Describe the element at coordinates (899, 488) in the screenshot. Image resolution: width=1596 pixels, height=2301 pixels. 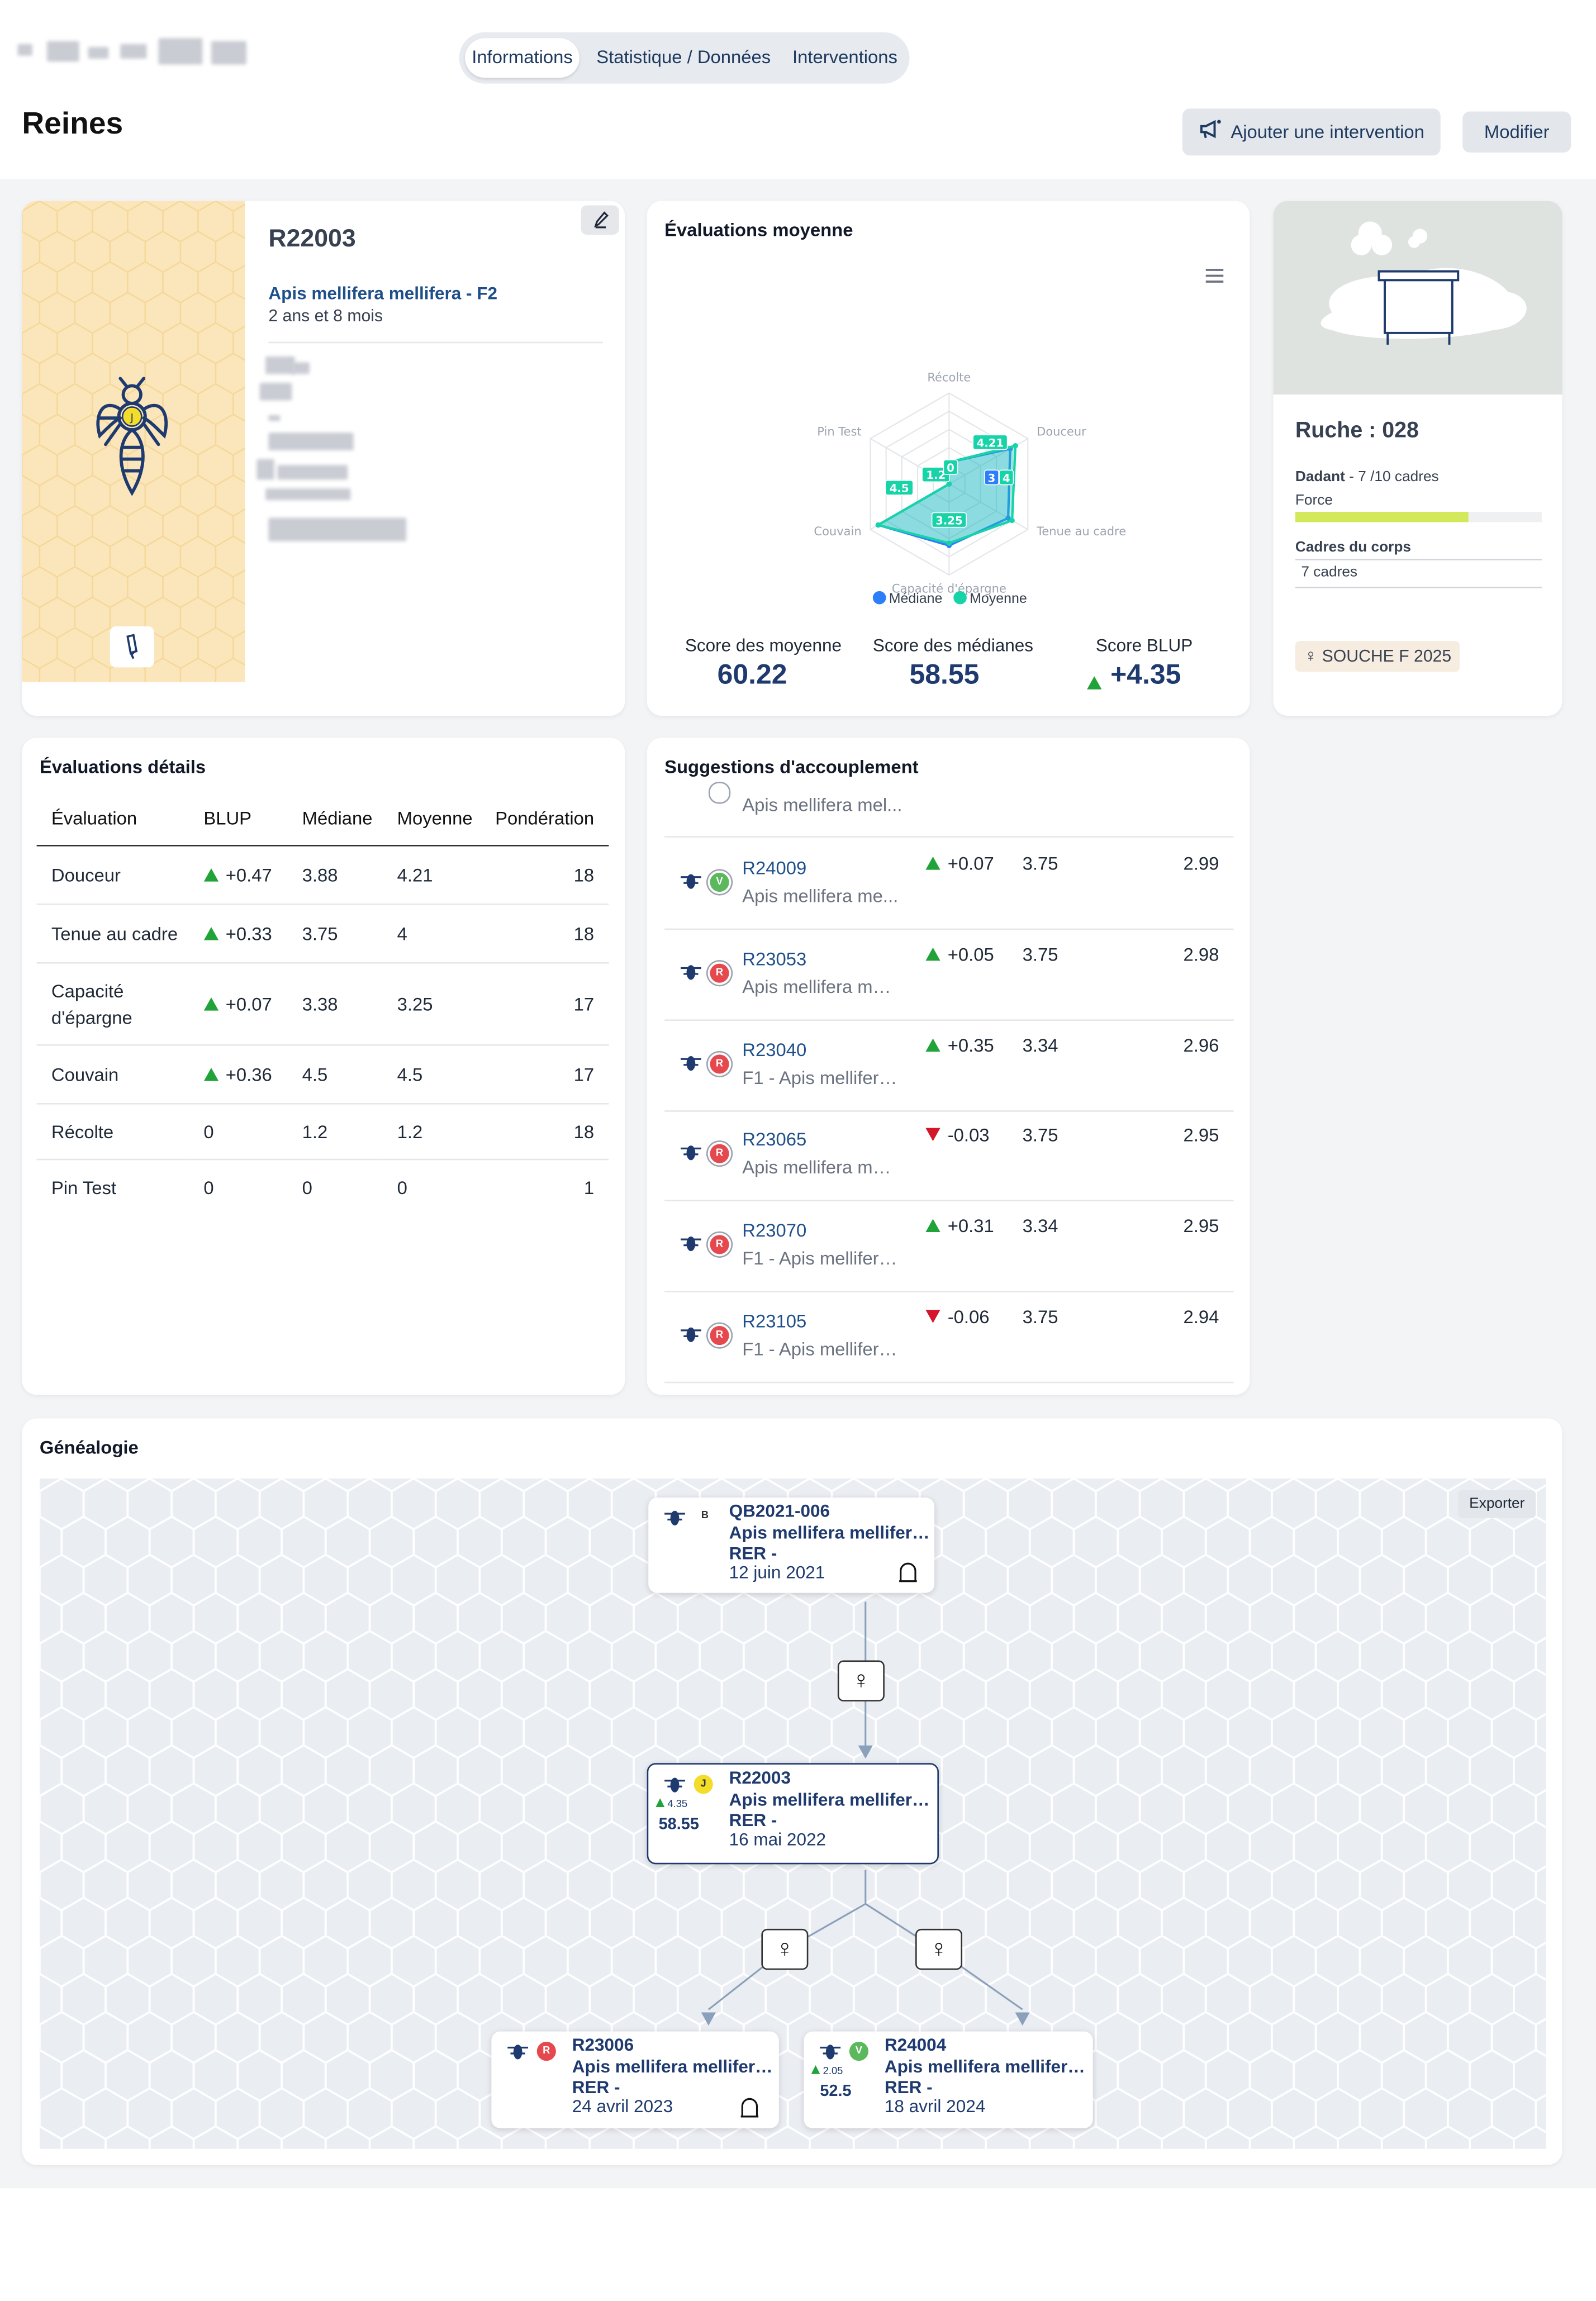
I see `radar-data-label: 4.5` at that location.